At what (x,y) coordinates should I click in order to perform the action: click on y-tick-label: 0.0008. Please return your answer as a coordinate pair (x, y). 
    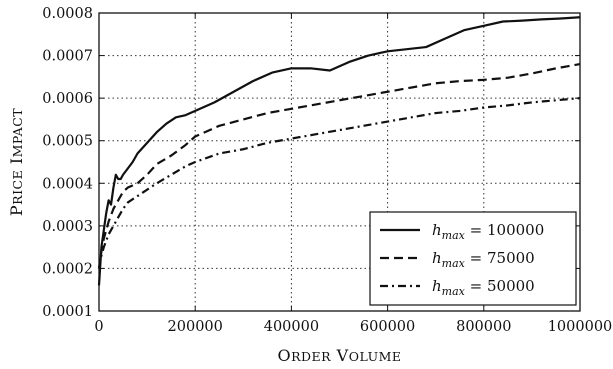
    Looking at the image, I should click on (67, 14).